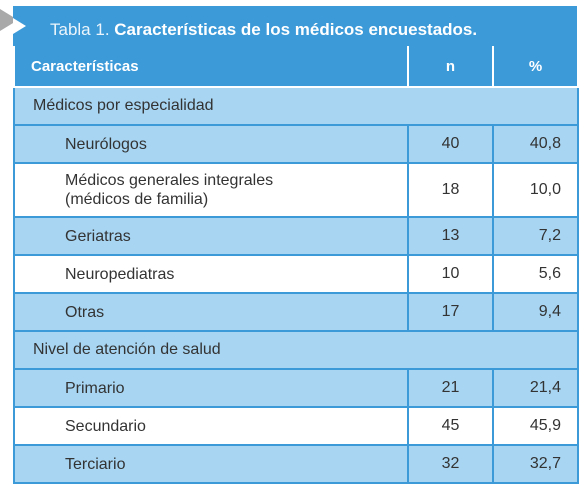  I want to click on row-pct: 9,4, so click(535, 312).